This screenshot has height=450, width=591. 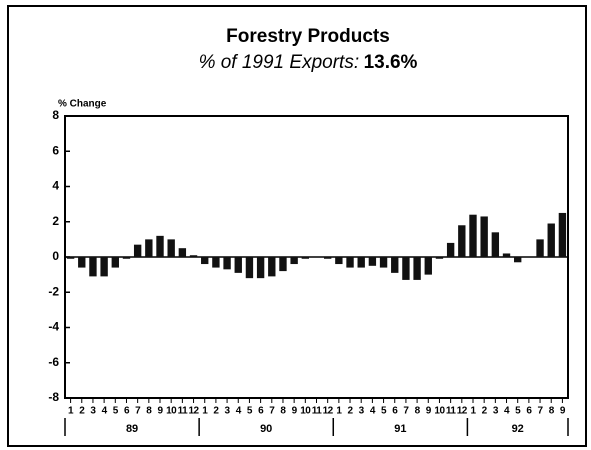 What do you see at coordinates (82, 104) in the screenshot?
I see `y-axis-label: % Change` at bounding box center [82, 104].